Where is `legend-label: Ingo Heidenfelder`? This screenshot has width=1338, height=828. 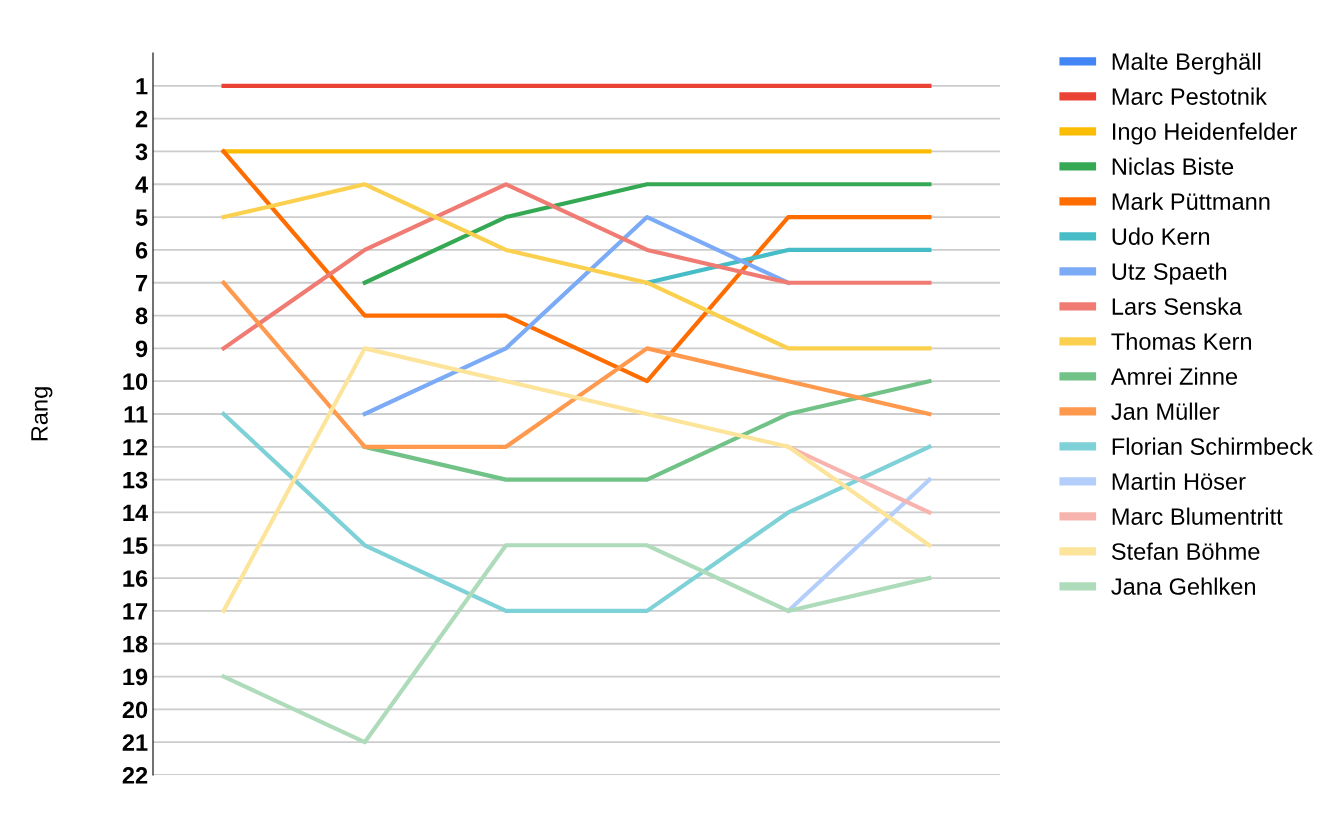 legend-label: Ingo Heidenfelder is located at coordinates (1205, 133).